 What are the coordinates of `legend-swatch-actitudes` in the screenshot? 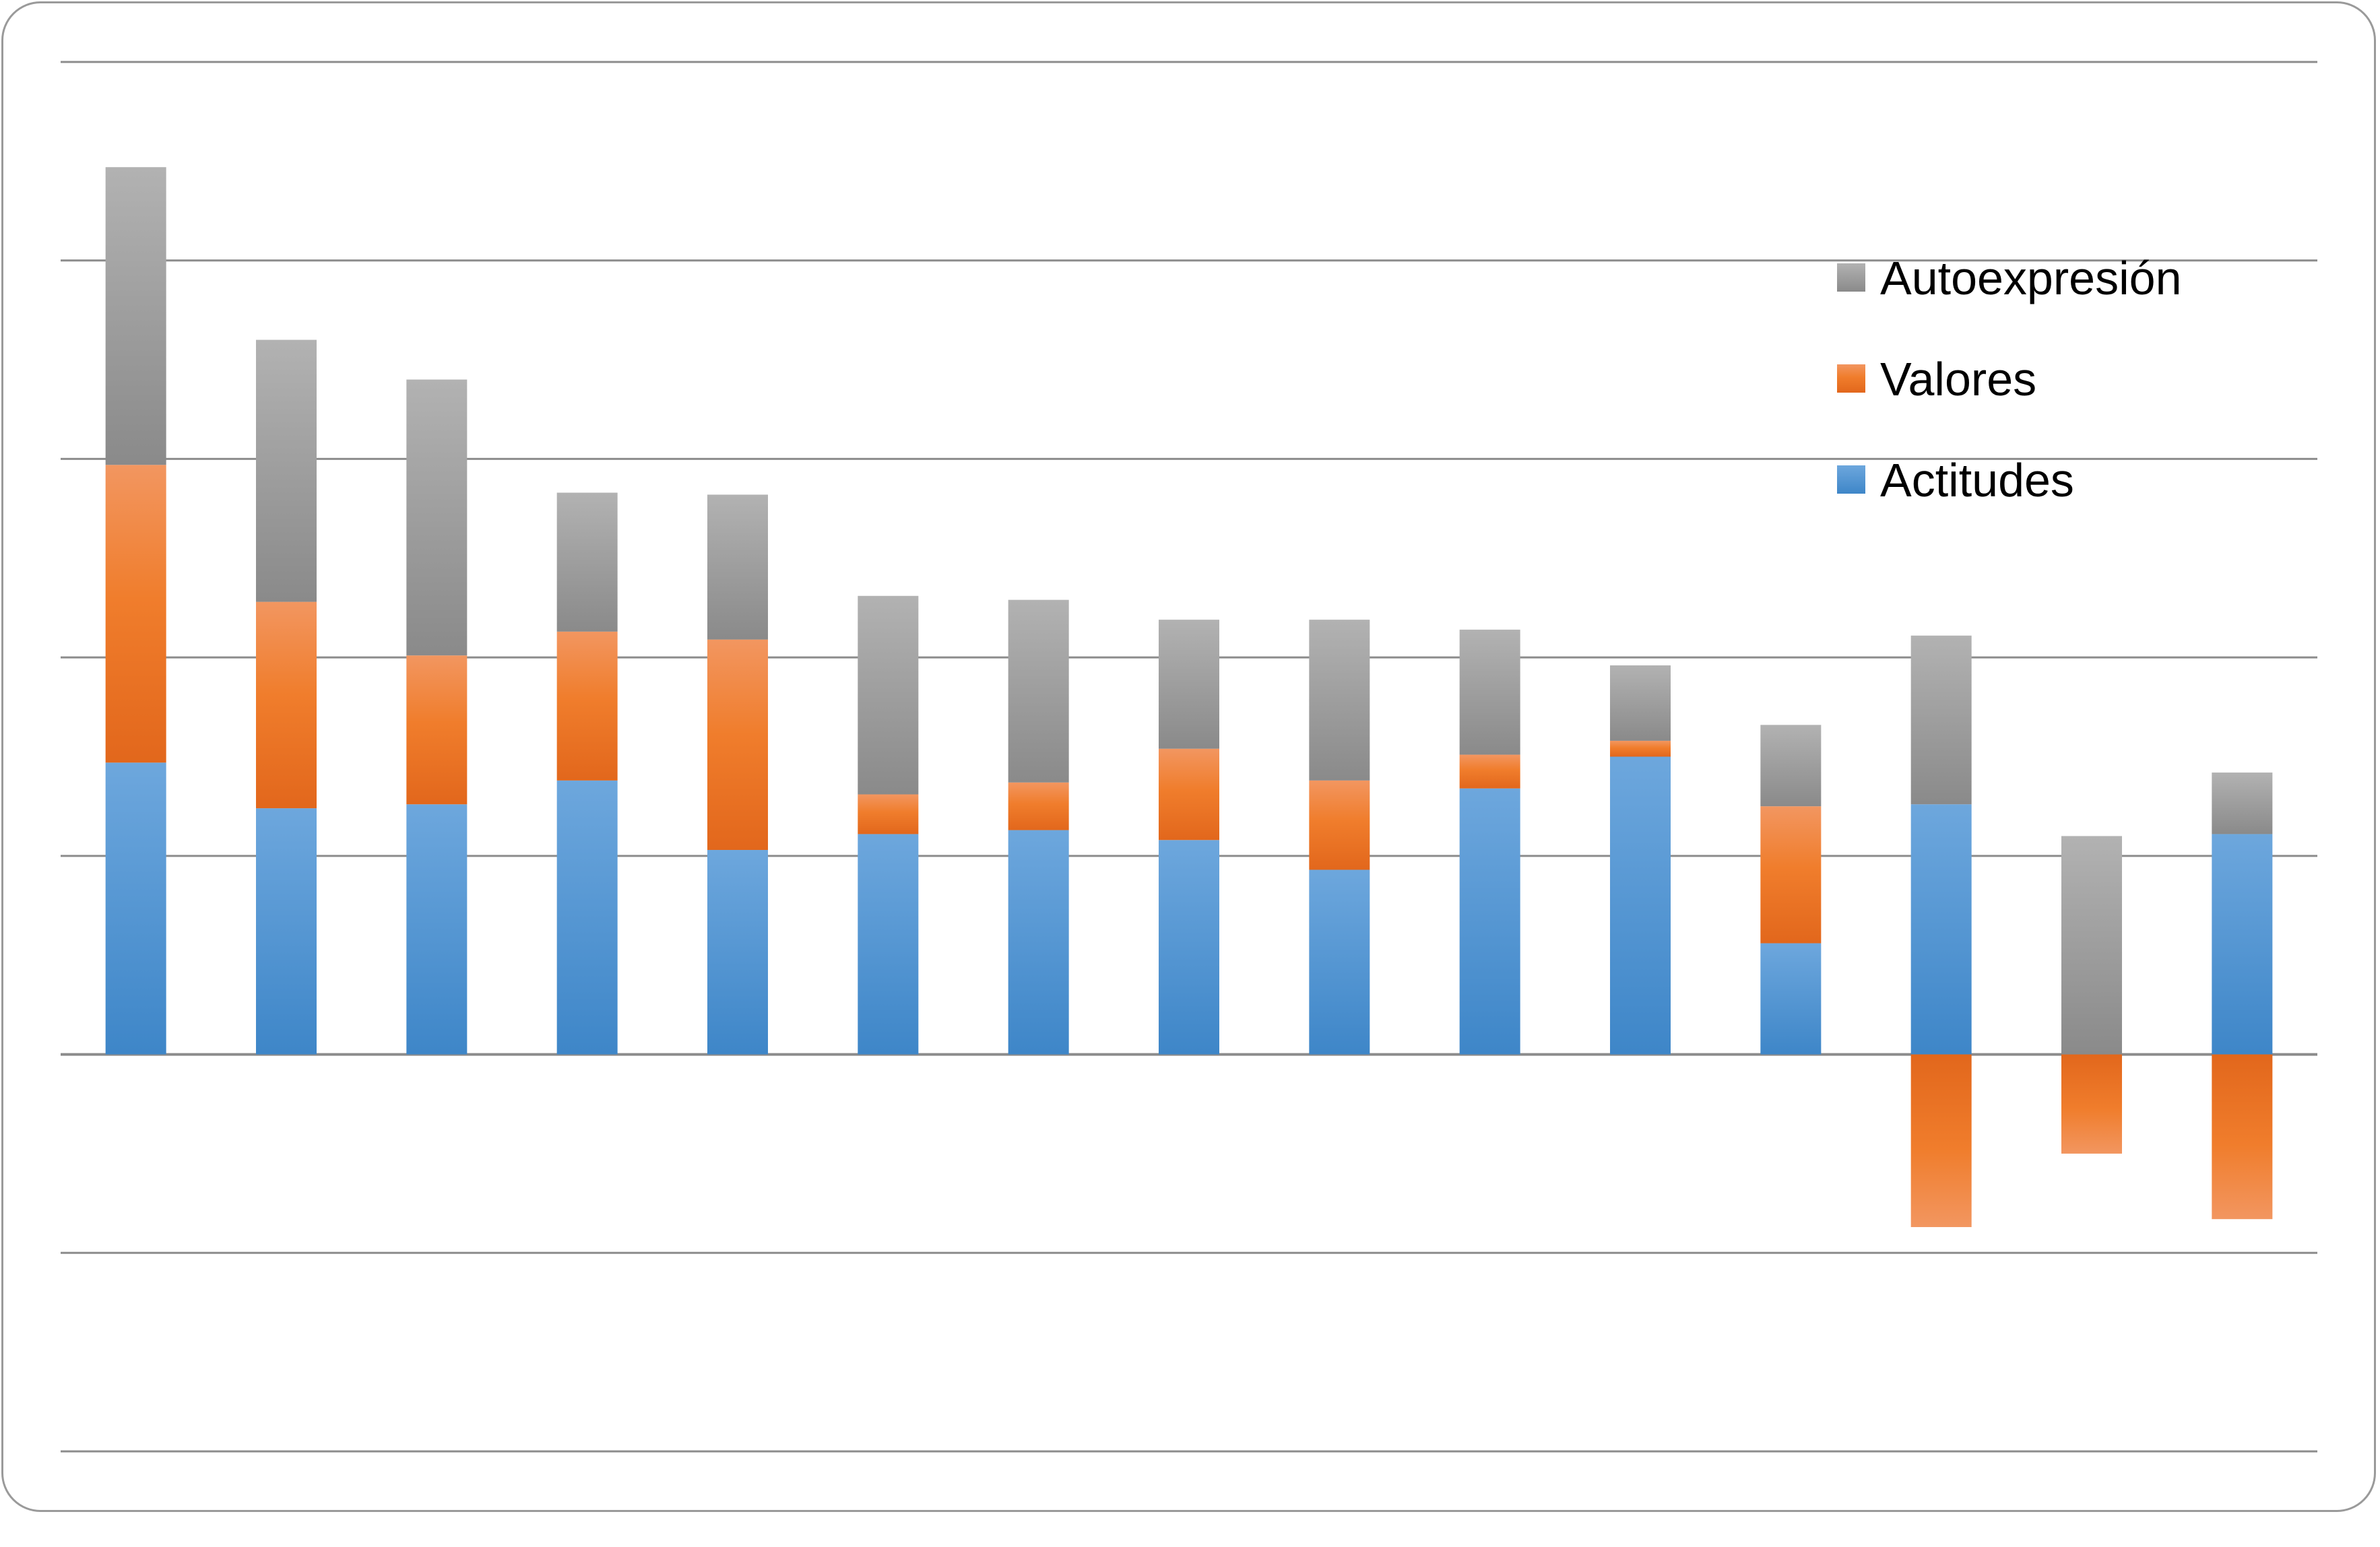 It's located at (1851, 479).